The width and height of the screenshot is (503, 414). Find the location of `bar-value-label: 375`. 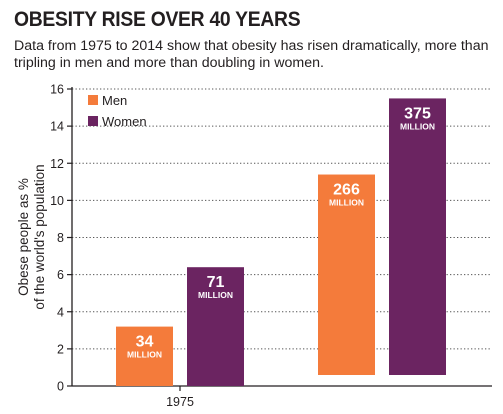

bar-value-label: 375 is located at coordinates (417, 113).